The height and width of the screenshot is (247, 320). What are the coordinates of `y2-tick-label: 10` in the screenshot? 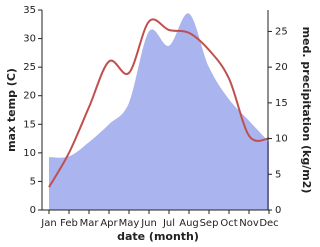 It's located at (281, 139).